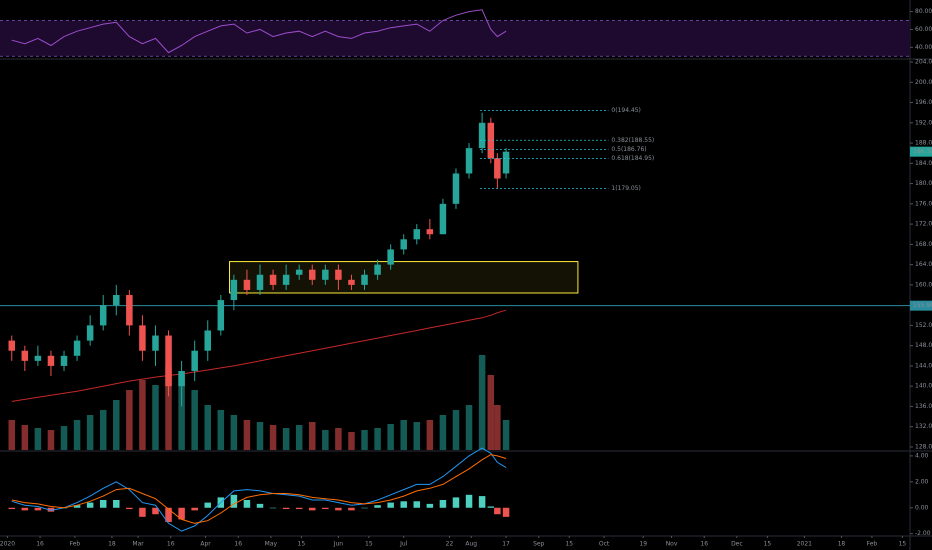  What do you see at coordinates (672, 544) in the screenshot?
I see `x-tick-label: Nov` at bounding box center [672, 544].